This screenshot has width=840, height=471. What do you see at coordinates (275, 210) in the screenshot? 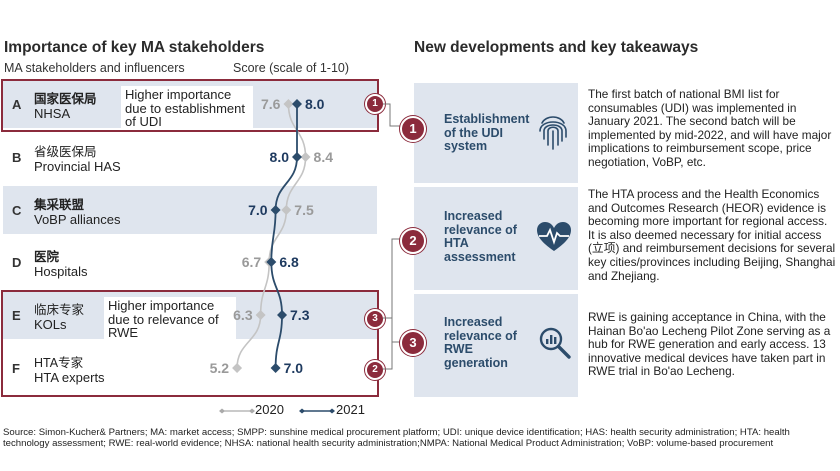
I see `point-2021-C` at bounding box center [275, 210].